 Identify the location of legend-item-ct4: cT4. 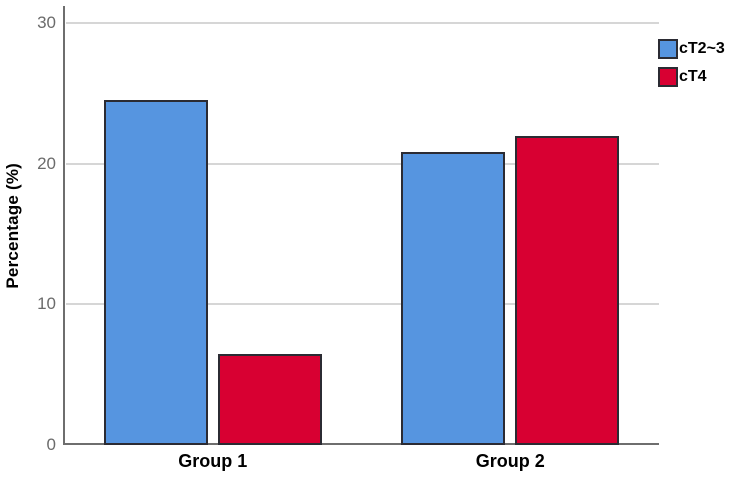
(691, 77).